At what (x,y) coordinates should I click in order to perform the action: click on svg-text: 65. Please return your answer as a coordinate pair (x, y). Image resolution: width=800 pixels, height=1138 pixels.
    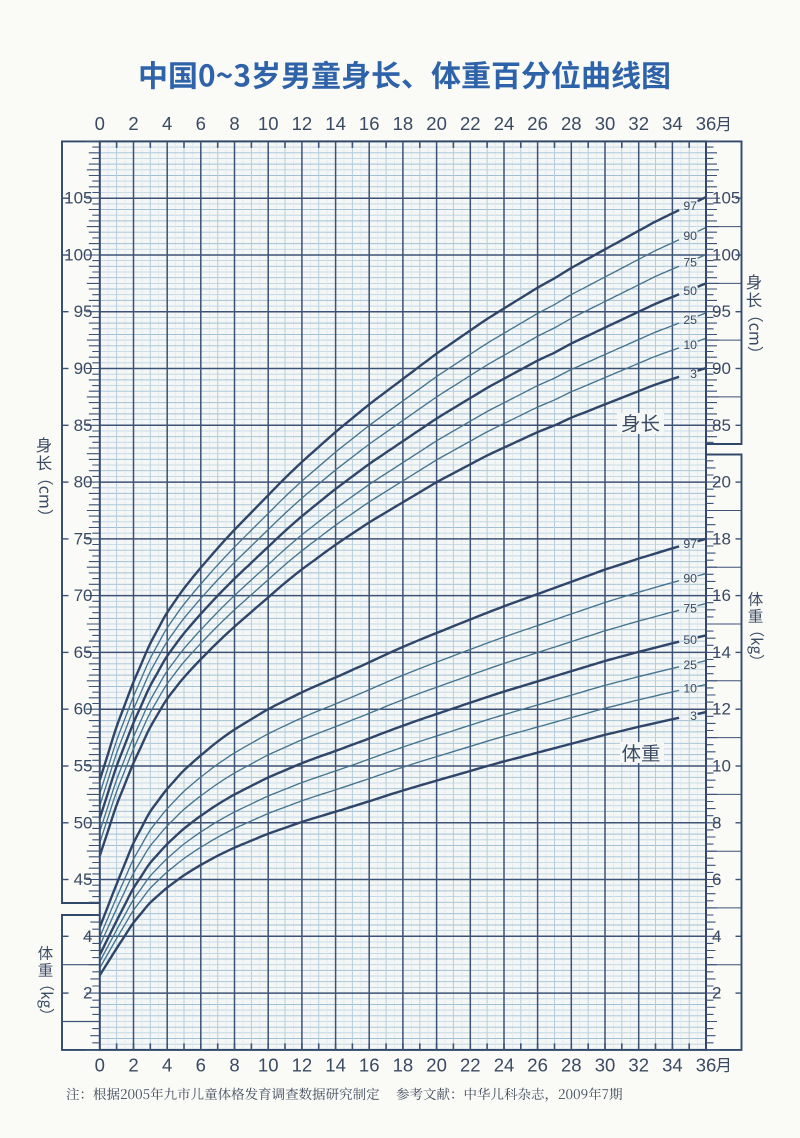
    Looking at the image, I should click on (83, 652).